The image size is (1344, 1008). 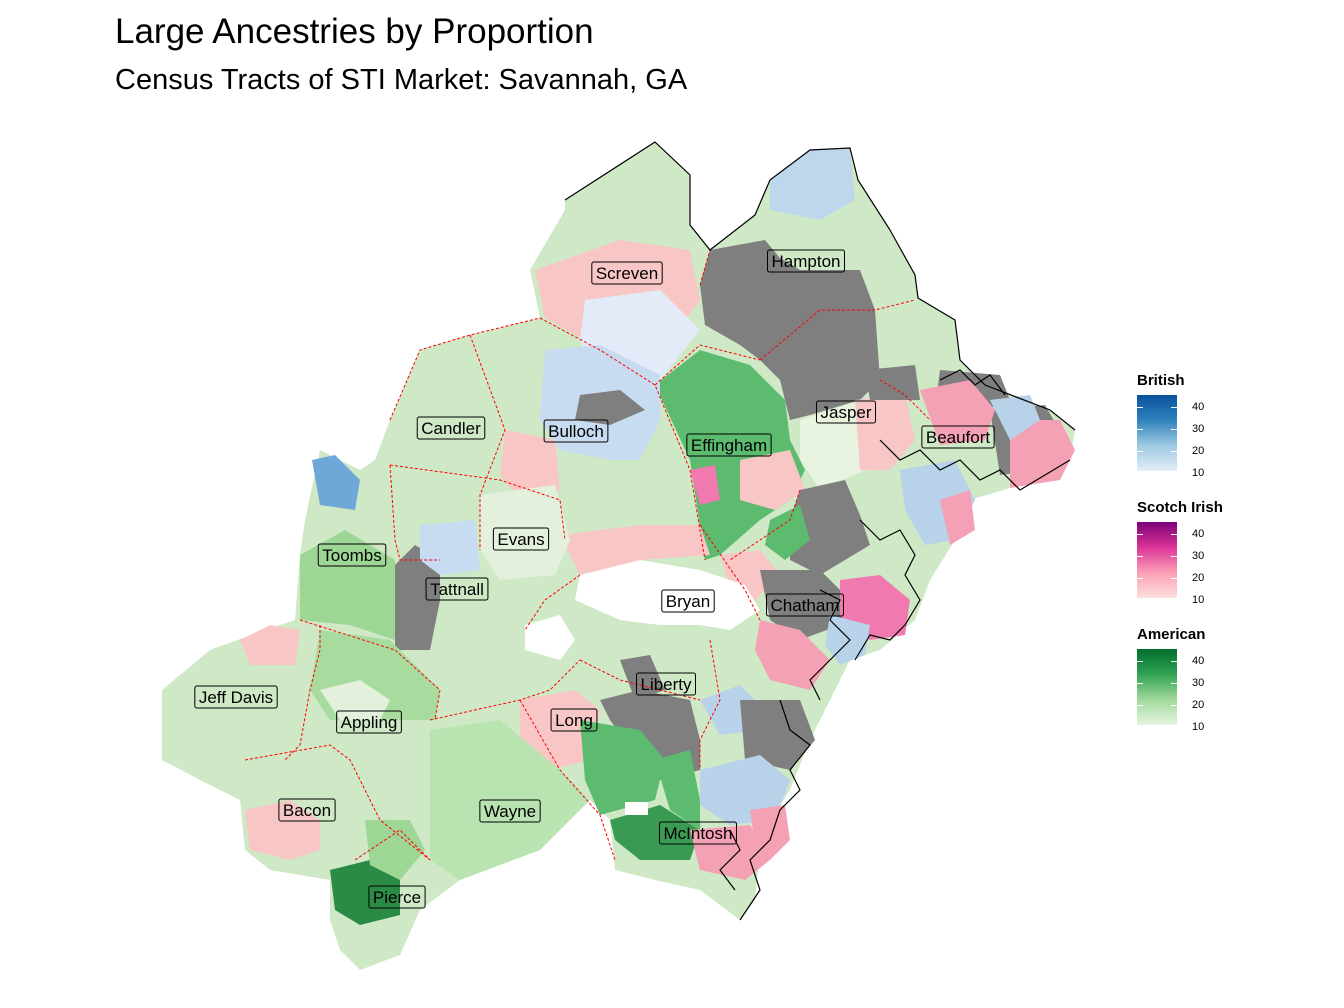 I want to click on svg-text: Jeff Davis, so click(x=236, y=697).